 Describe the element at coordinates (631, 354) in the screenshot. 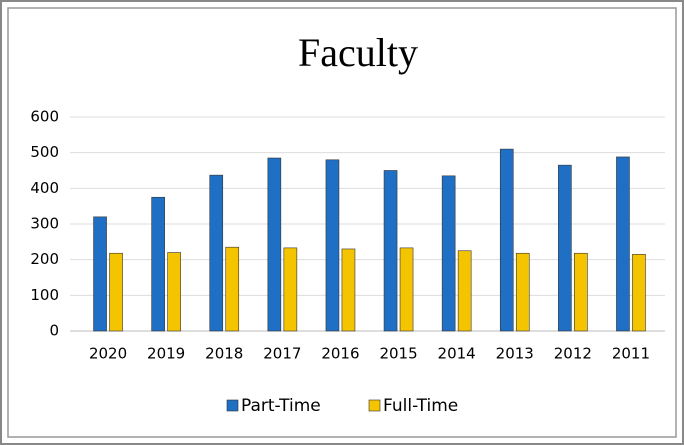

I see `x-tick-label: 2011` at that location.